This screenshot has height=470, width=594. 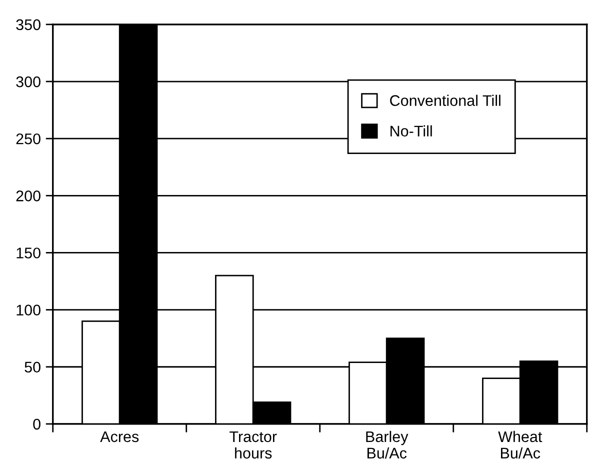 I want to click on y-tick-label: 100, so click(x=28, y=310).